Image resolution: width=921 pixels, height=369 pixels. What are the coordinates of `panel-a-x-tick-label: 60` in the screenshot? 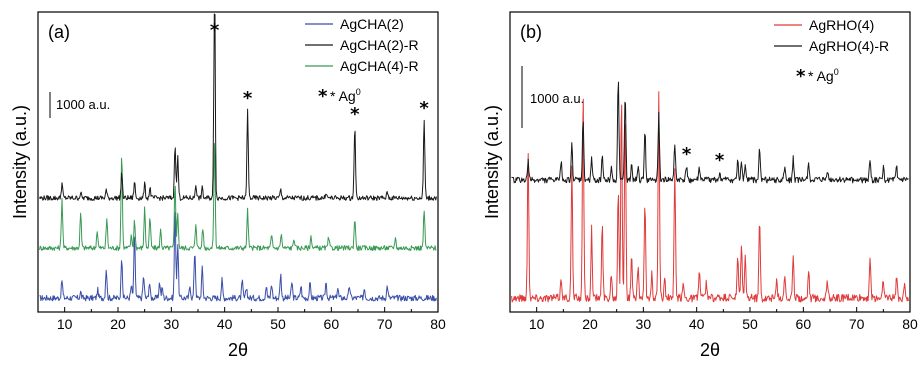 It's located at (332, 324).